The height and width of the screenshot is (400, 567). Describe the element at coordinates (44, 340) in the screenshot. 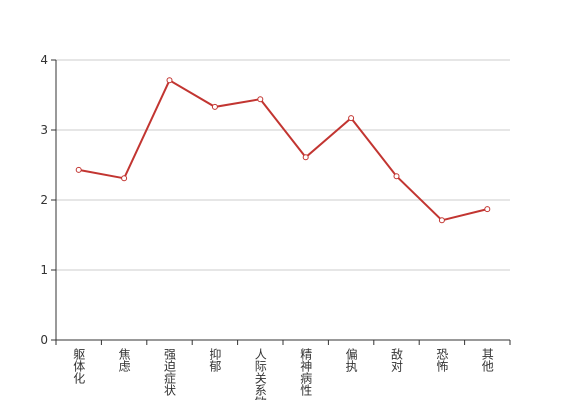

I see `y-tick-label: 0` at that location.